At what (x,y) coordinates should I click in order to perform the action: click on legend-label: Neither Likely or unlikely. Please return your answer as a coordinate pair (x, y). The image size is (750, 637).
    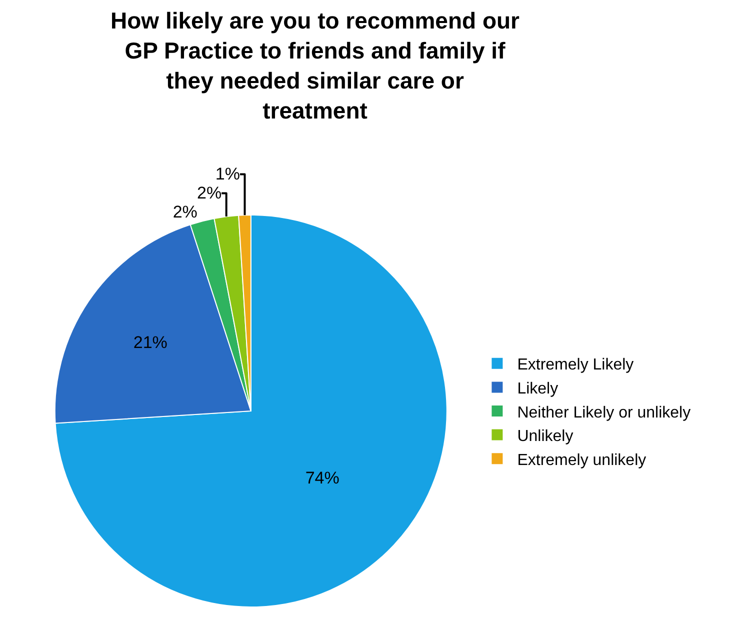
    Looking at the image, I should click on (604, 413).